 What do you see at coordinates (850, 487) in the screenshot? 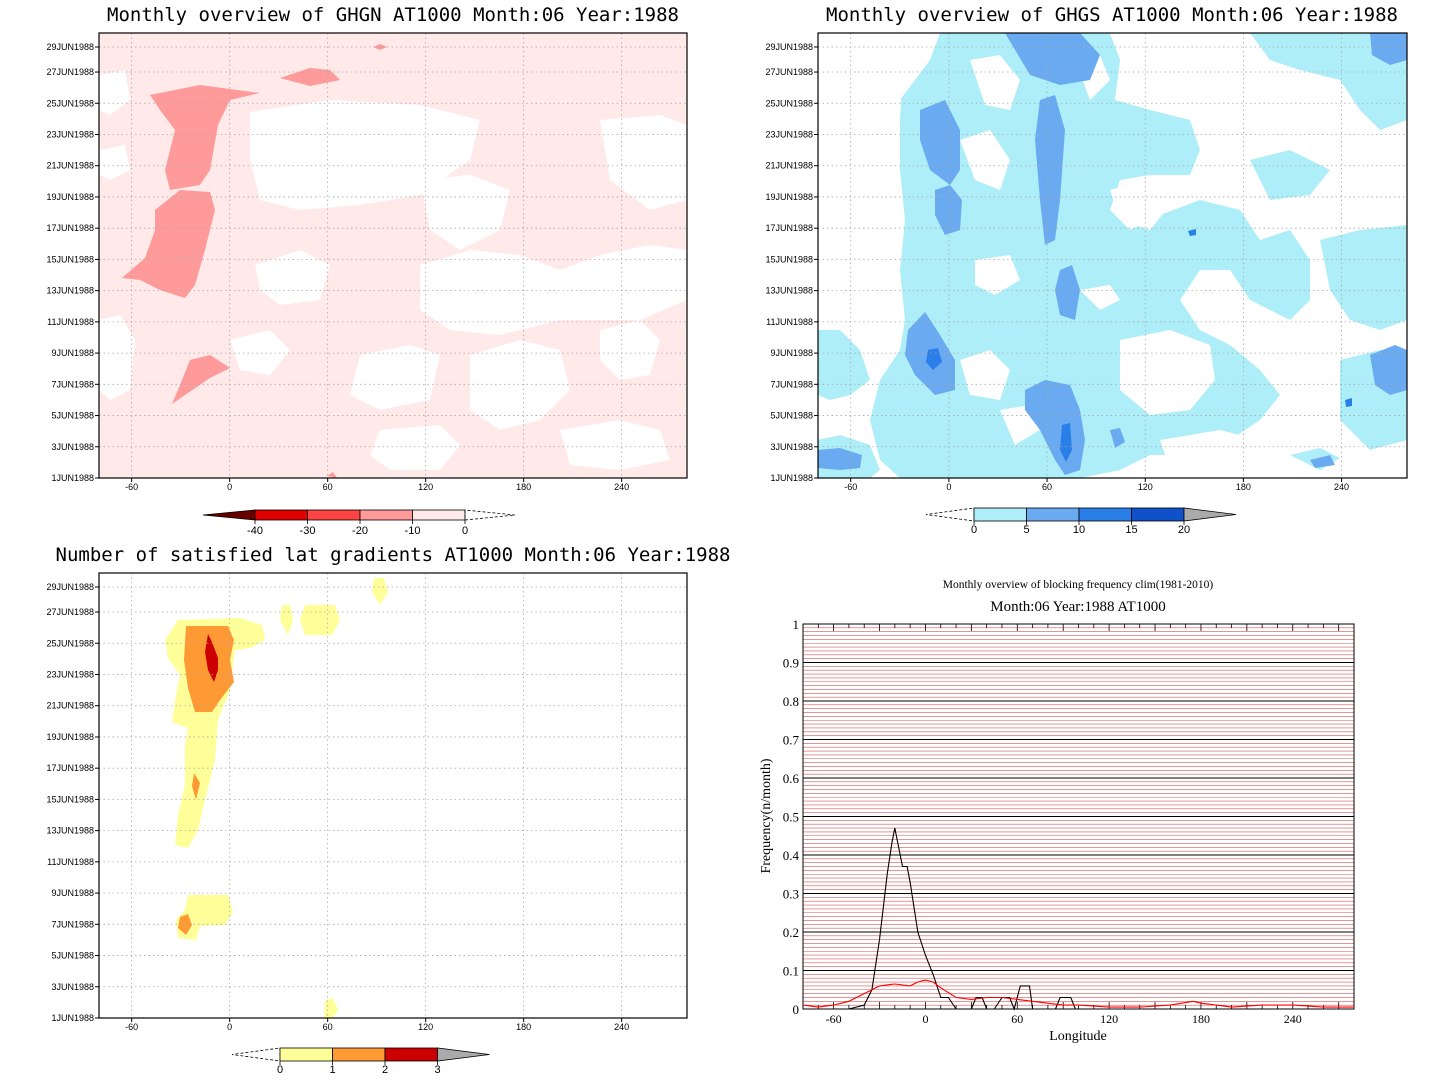
I see `ghgs-x-tick-label: -60` at bounding box center [850, 487].